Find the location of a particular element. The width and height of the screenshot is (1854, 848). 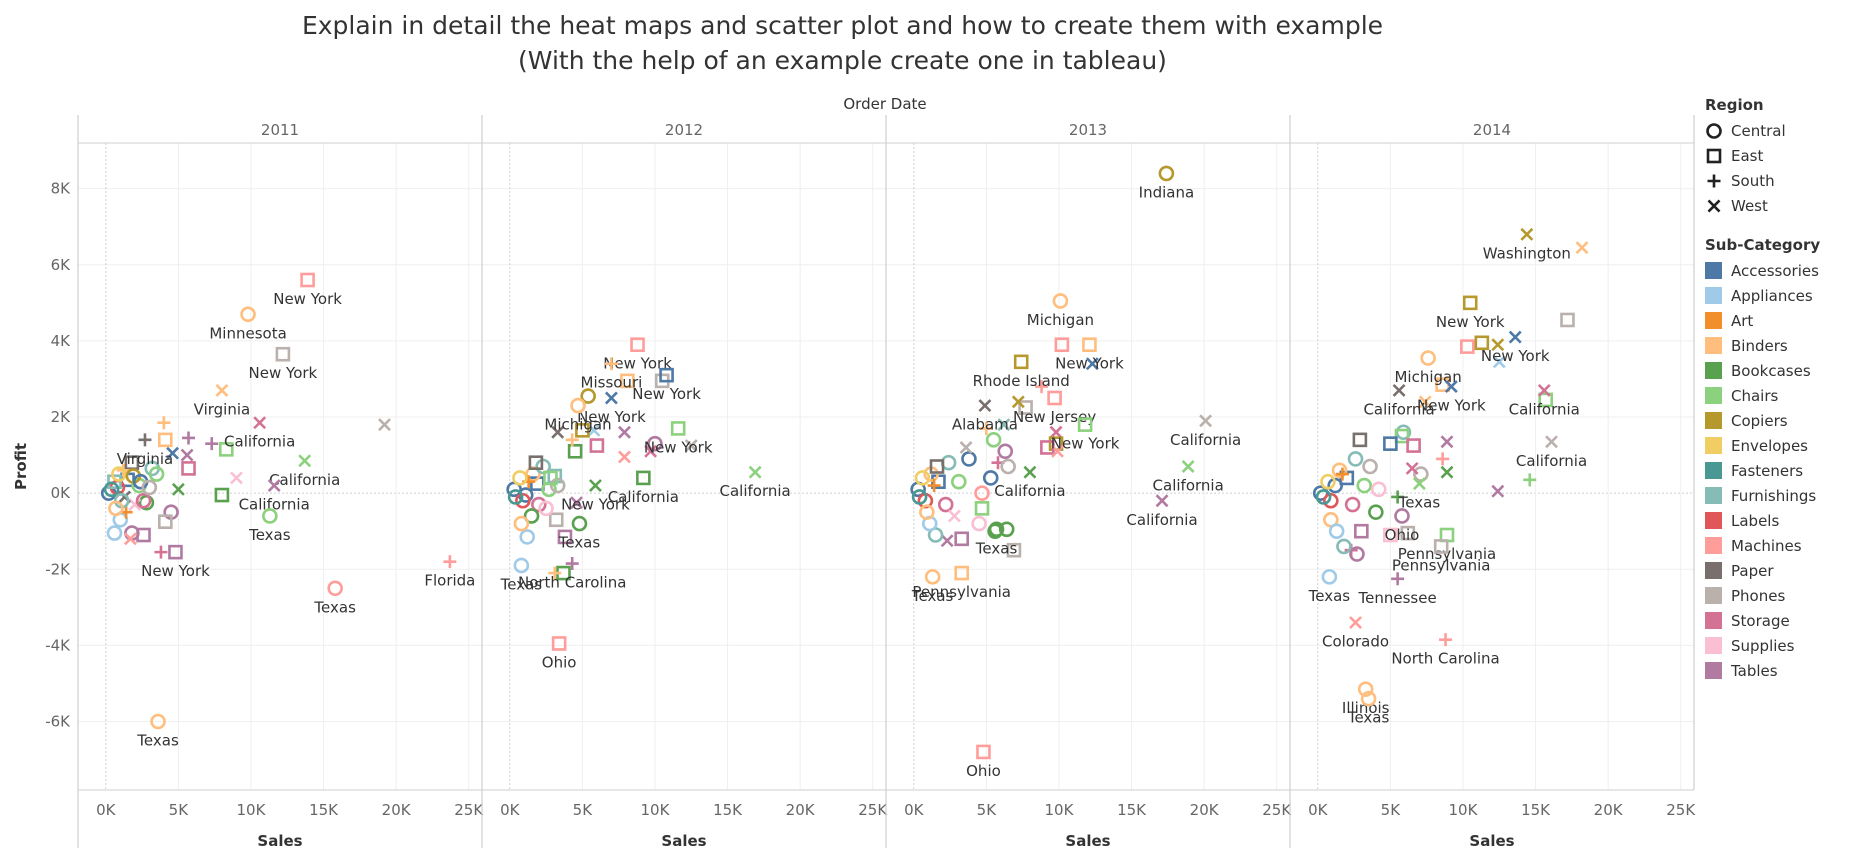

legend-subcategory-item: Storage is located at coordinates (1779, 620).